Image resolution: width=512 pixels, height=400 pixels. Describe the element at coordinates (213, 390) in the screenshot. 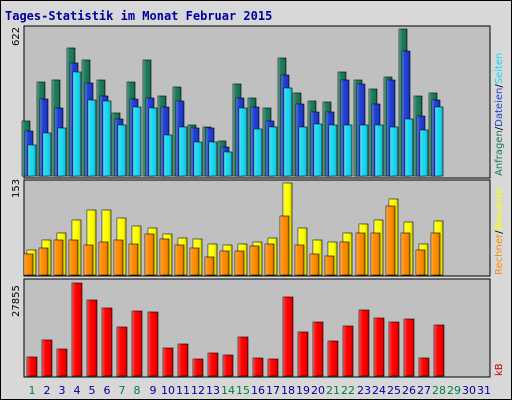

I see `day-label: 13` at that location.